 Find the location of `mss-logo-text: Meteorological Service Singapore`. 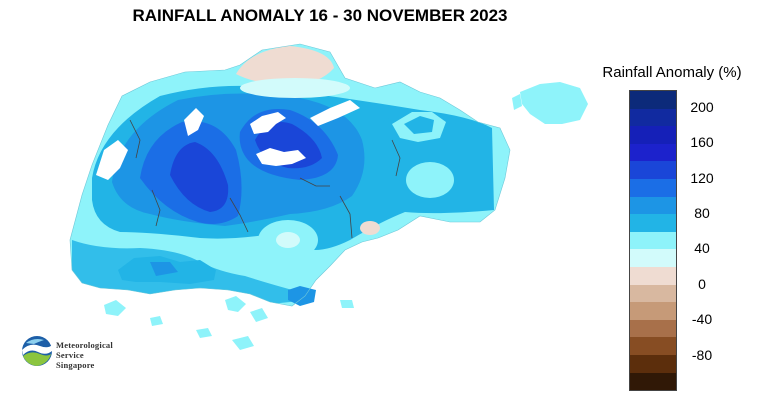

mss-logo-text: Meteorological Service Singapore is located at coordinates (84, 355).